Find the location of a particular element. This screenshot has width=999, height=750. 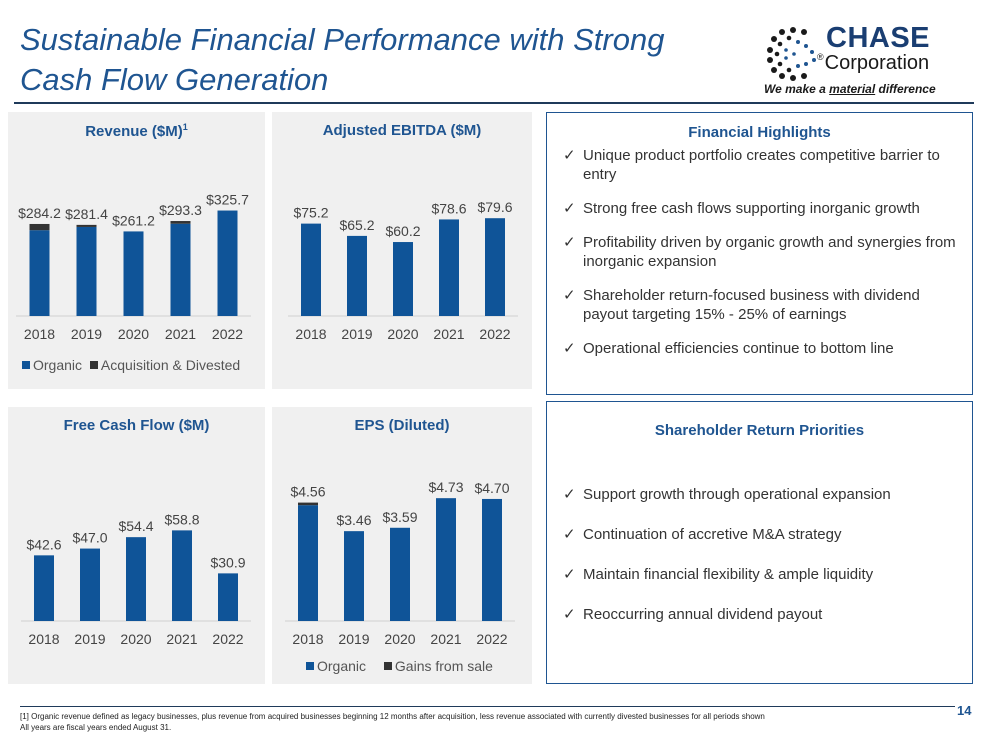

logo-tagline-post: difference is located at coordinates (905, 89).